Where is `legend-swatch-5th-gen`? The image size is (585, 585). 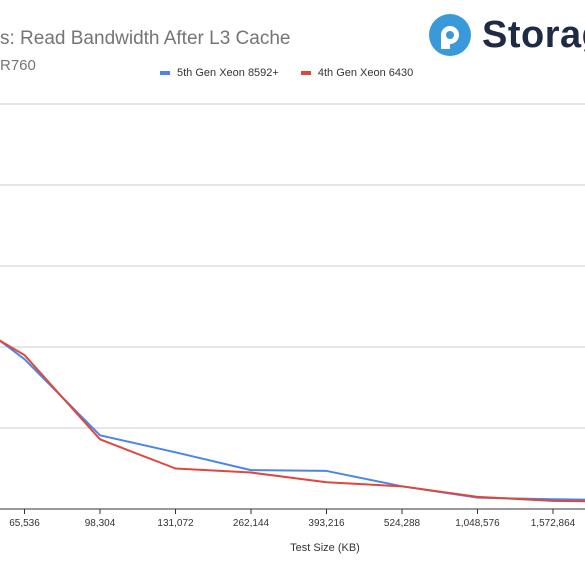 legend-swatch-5th-gen is located at coordinates (165, 73).